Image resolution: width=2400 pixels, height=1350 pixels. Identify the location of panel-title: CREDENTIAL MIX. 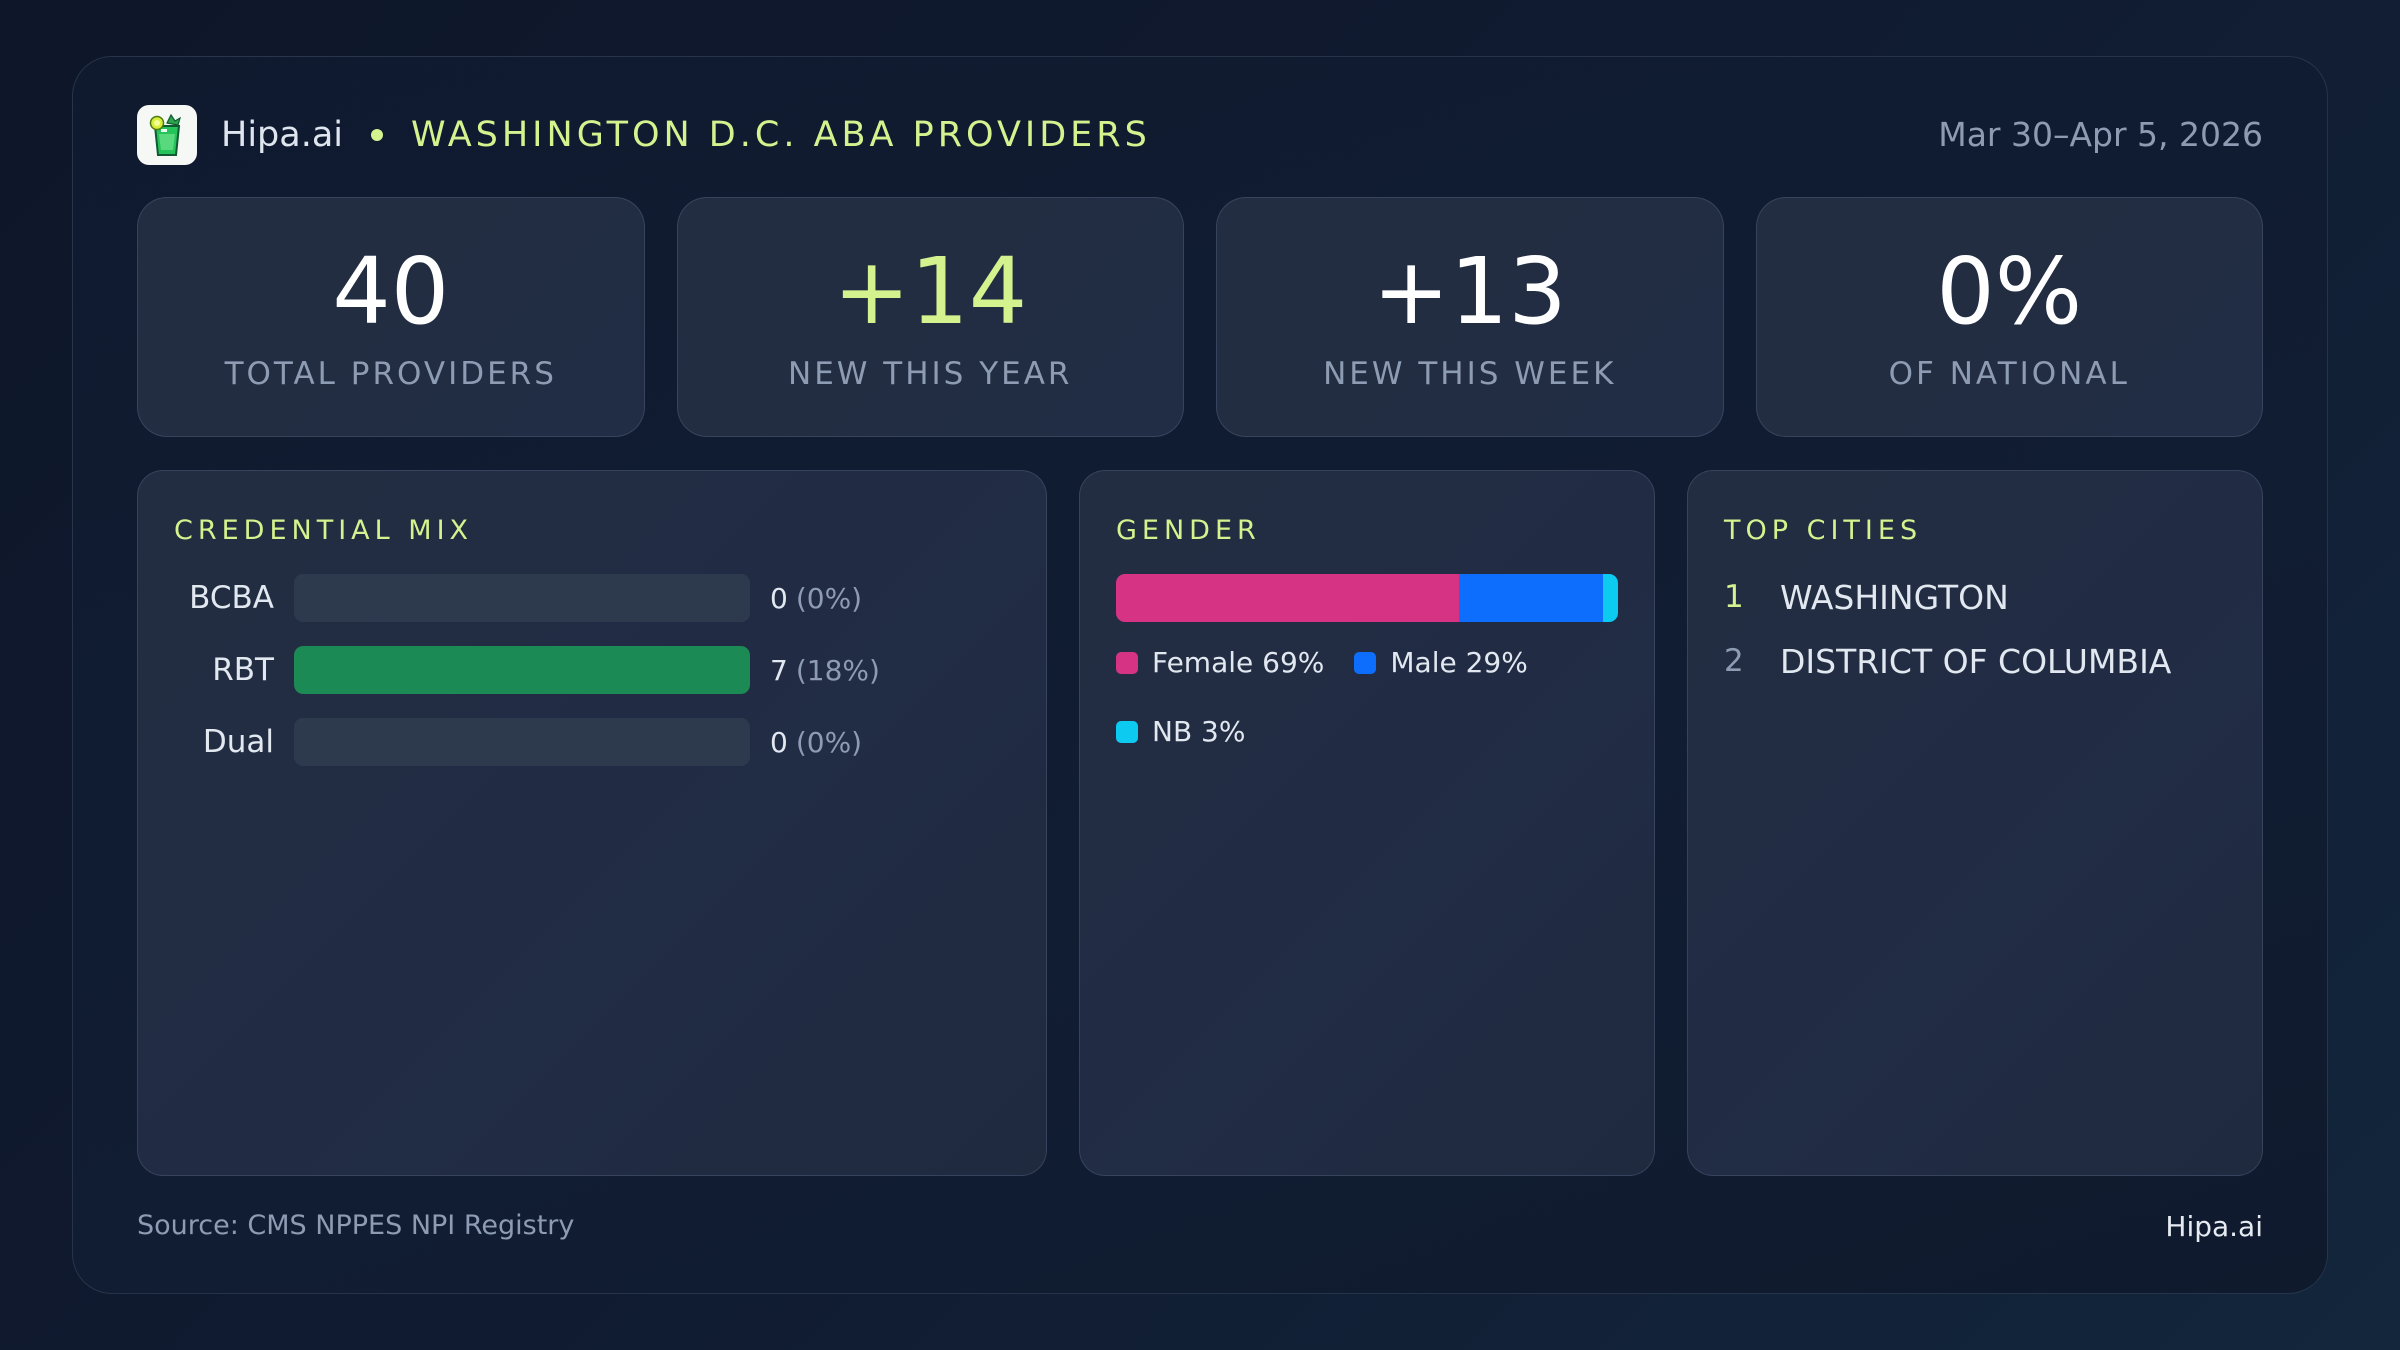
(324, 530).